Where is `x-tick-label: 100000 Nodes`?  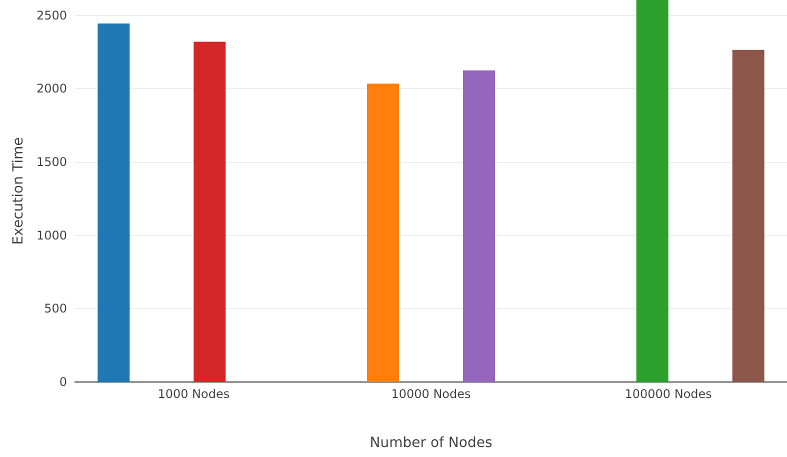 x-tick-label: 100000 Nodes is located at coordinates (668, 394).